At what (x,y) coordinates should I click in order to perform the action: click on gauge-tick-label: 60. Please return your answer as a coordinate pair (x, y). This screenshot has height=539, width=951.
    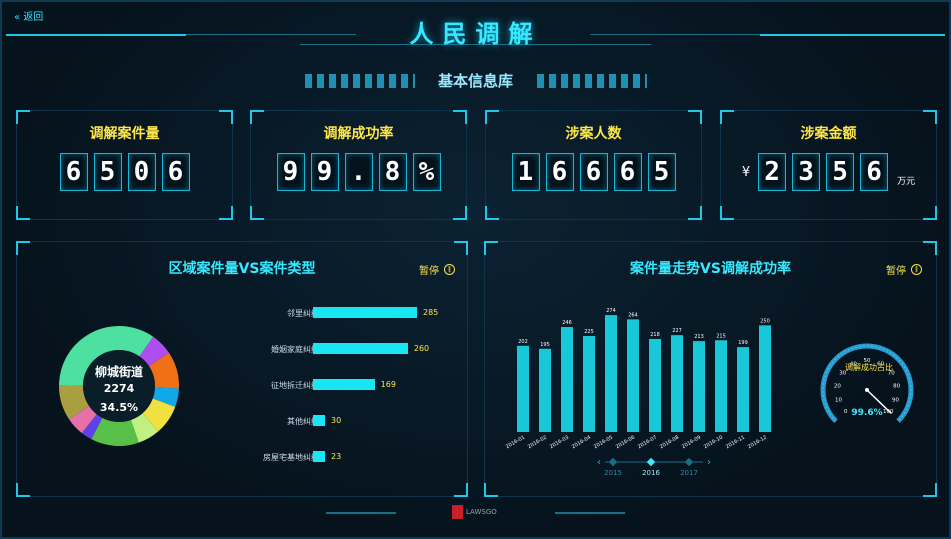
    Looking at the image, I should click on (880, 364).